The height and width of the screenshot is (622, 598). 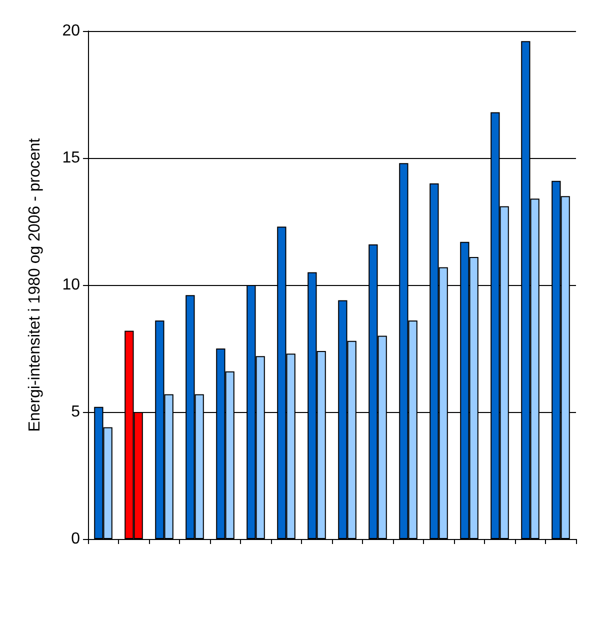 I want to click on y-tick-label: 5, so click(x=75, y=412).